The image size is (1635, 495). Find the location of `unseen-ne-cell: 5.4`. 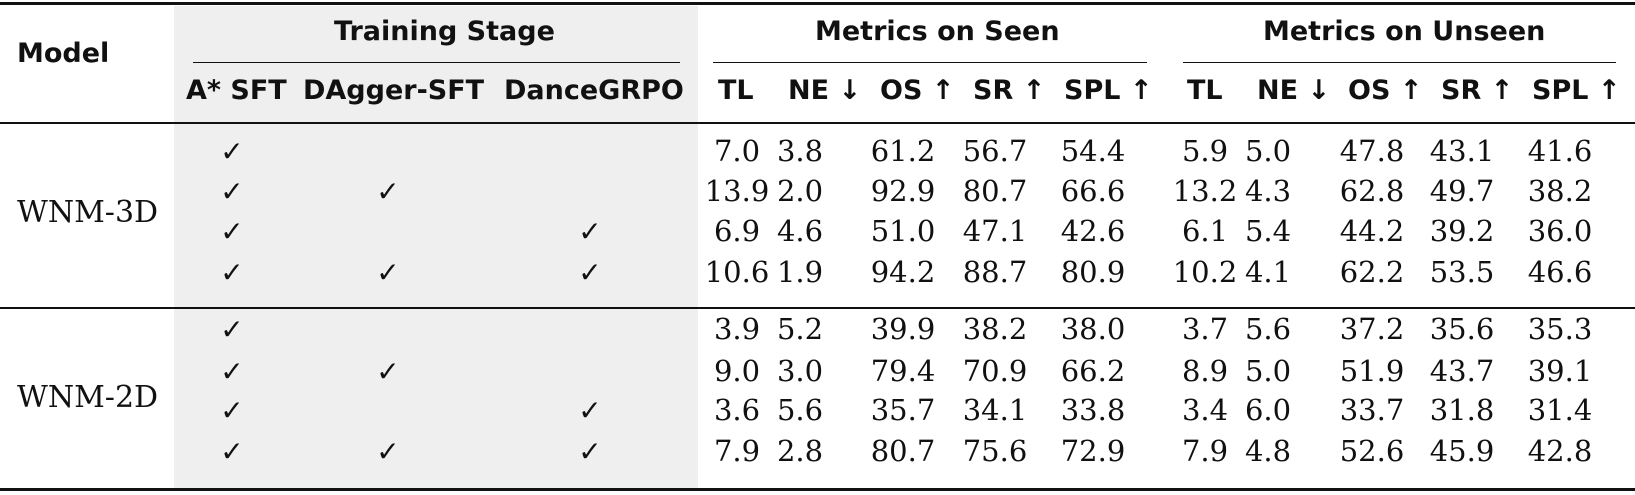

unseen-ne-cell: 5.4 is located at coordinates (1268, 231).